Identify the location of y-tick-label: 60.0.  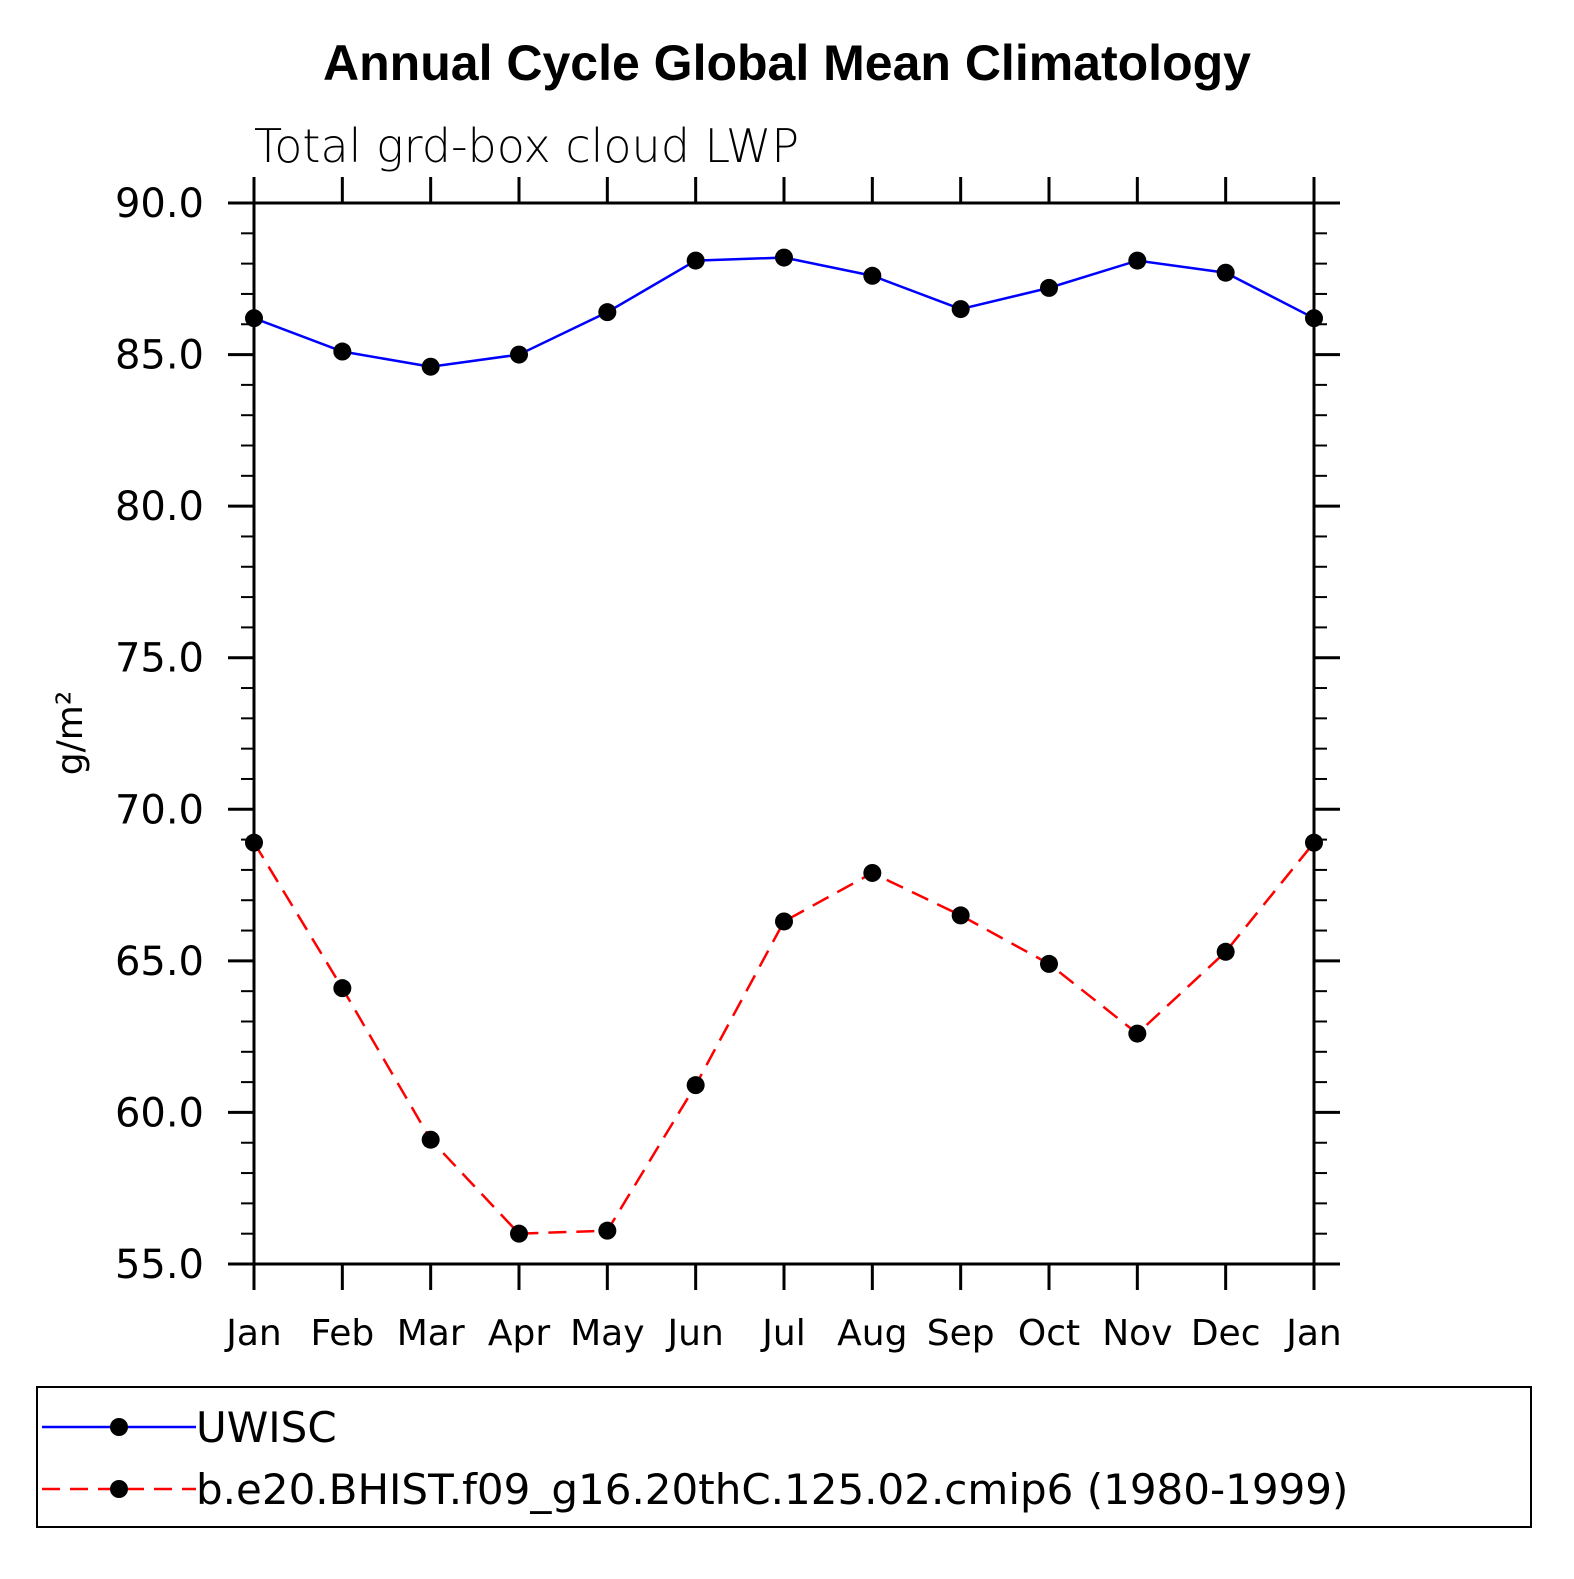
(159, 1113).